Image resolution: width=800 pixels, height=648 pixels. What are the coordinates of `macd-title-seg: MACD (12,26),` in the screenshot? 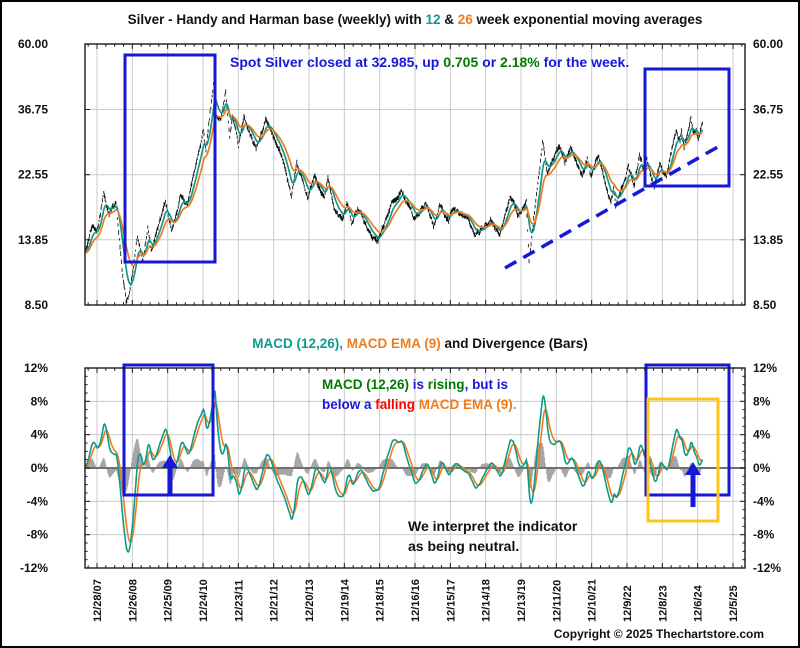 It's located at (297, 343).